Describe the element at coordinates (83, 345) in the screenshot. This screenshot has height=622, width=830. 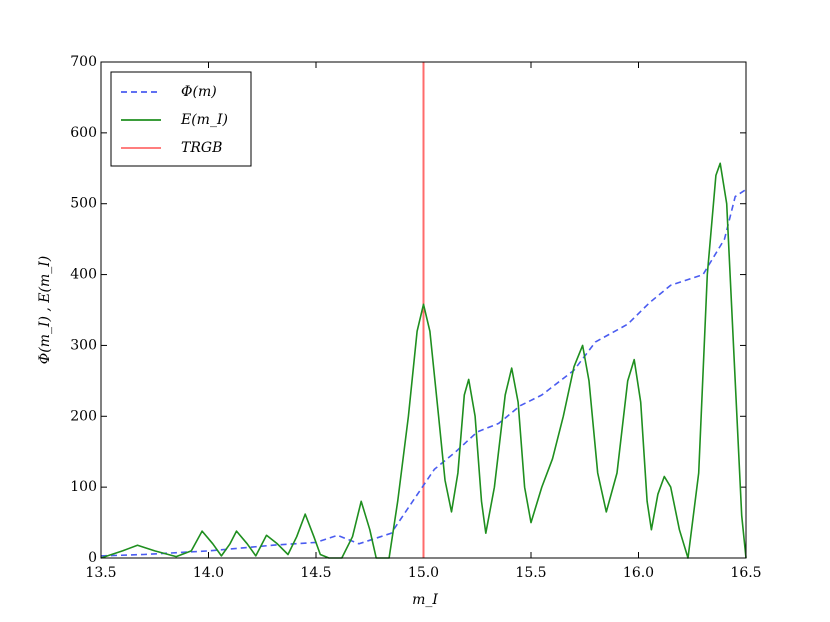
I see `y-tick-label: 300` at that location.